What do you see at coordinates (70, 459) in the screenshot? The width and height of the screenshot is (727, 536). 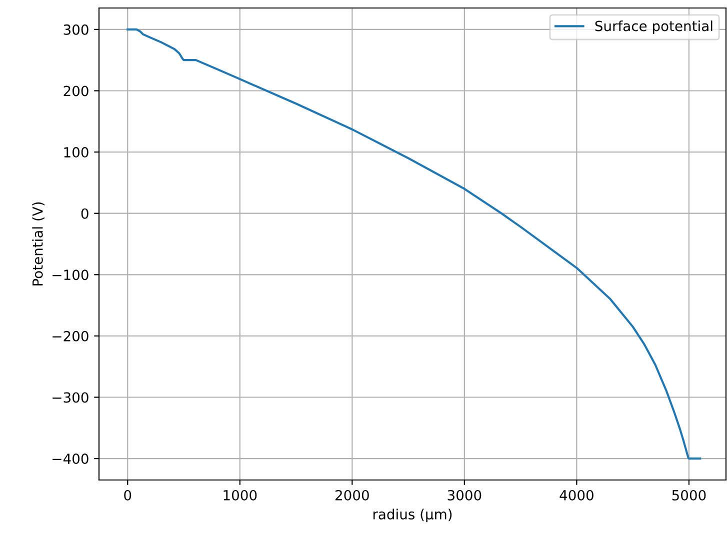 I see `y-tick-label: −400` at bounding box center [70, 459].